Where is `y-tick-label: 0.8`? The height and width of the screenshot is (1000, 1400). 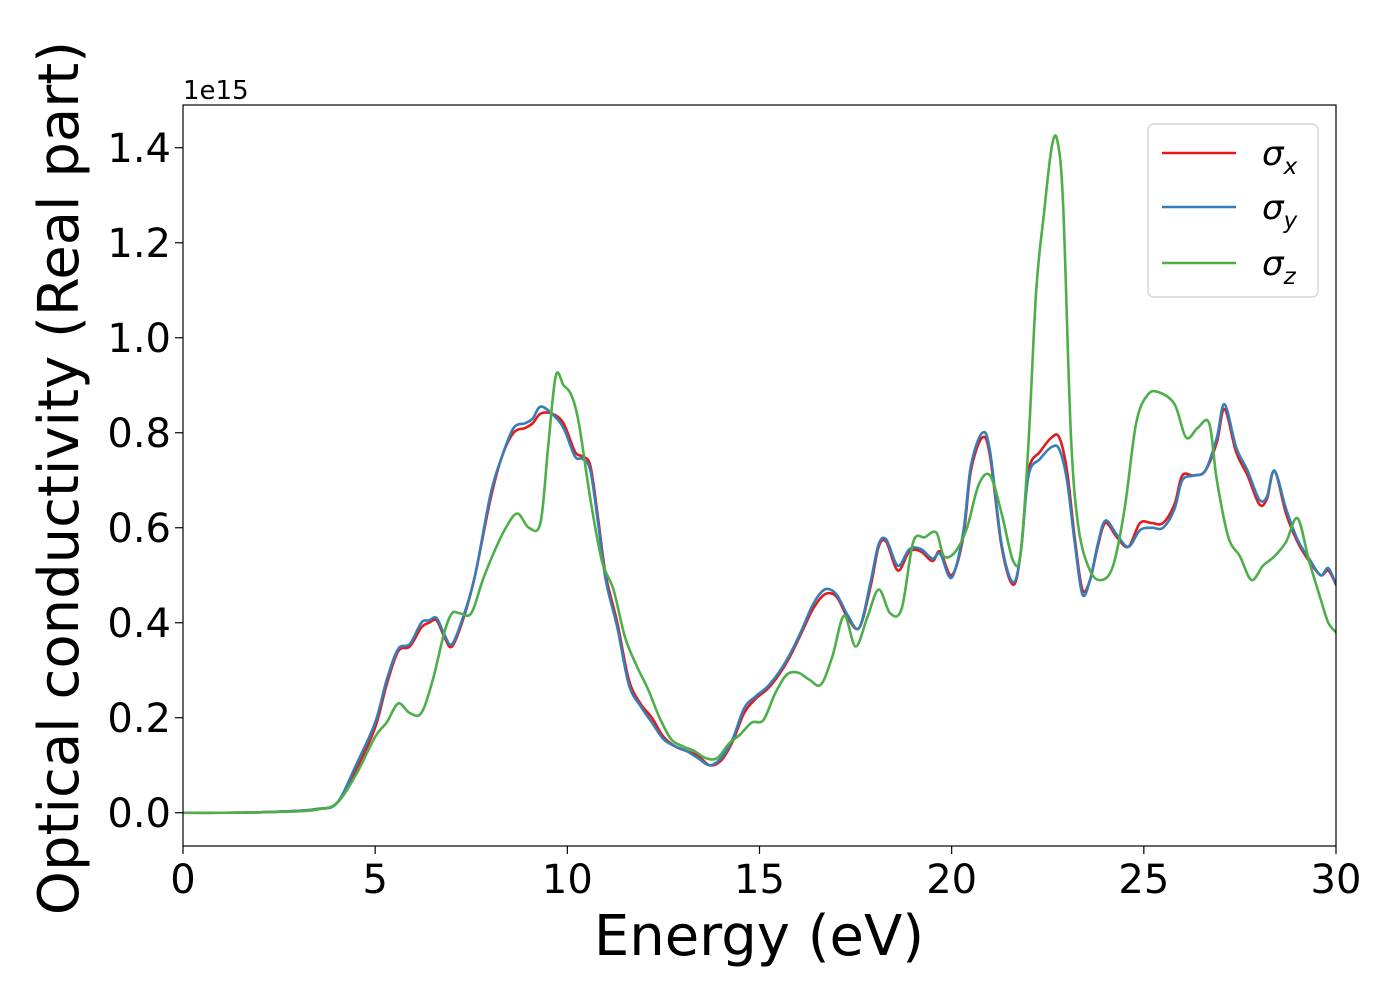
y-tick-label: 0.8 is located at coordinates (139, 434).